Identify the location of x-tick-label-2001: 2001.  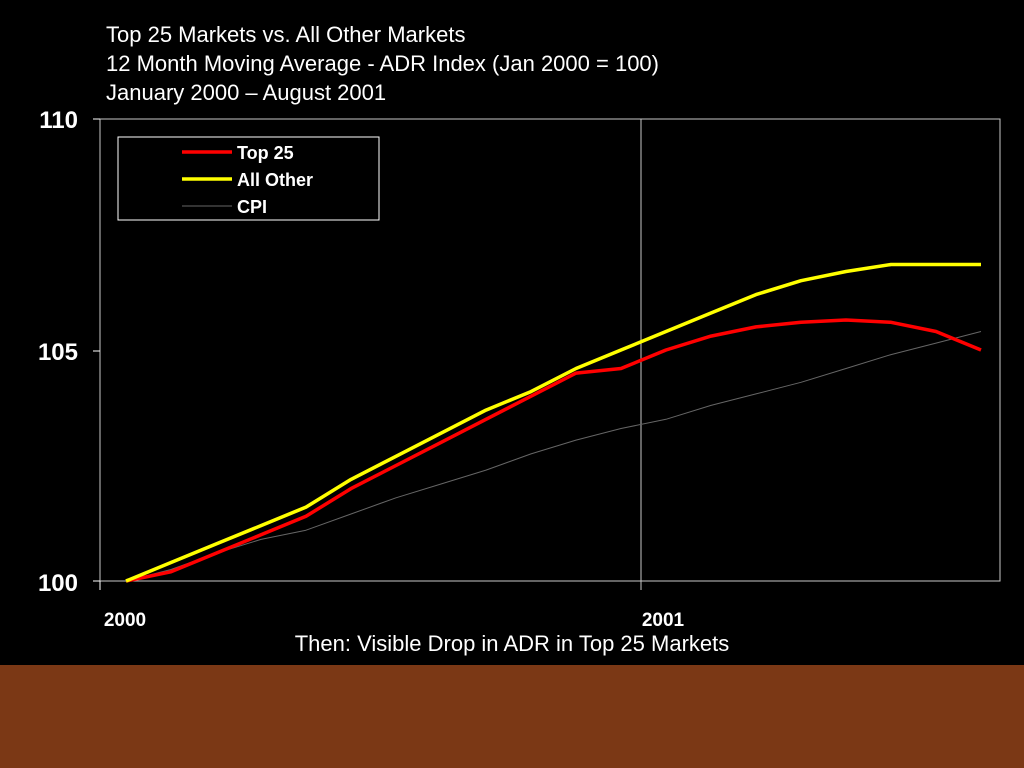
(663, 620).